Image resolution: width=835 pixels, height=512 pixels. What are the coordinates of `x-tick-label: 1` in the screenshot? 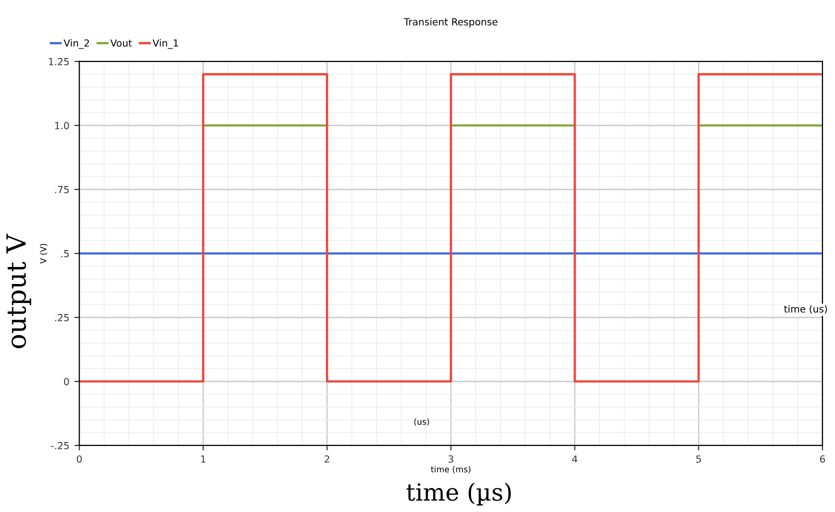 It's located at (203, 459).